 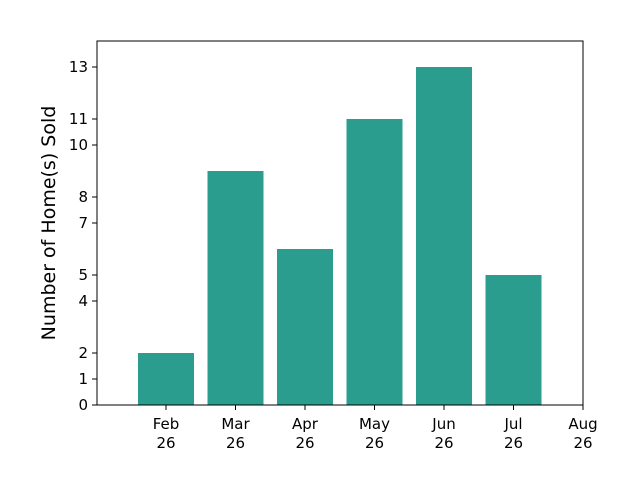 What do you see at coordinates (83, 275) in the screenshot?
I see `y-tick-label: 5` at bounding box center [83, 275].